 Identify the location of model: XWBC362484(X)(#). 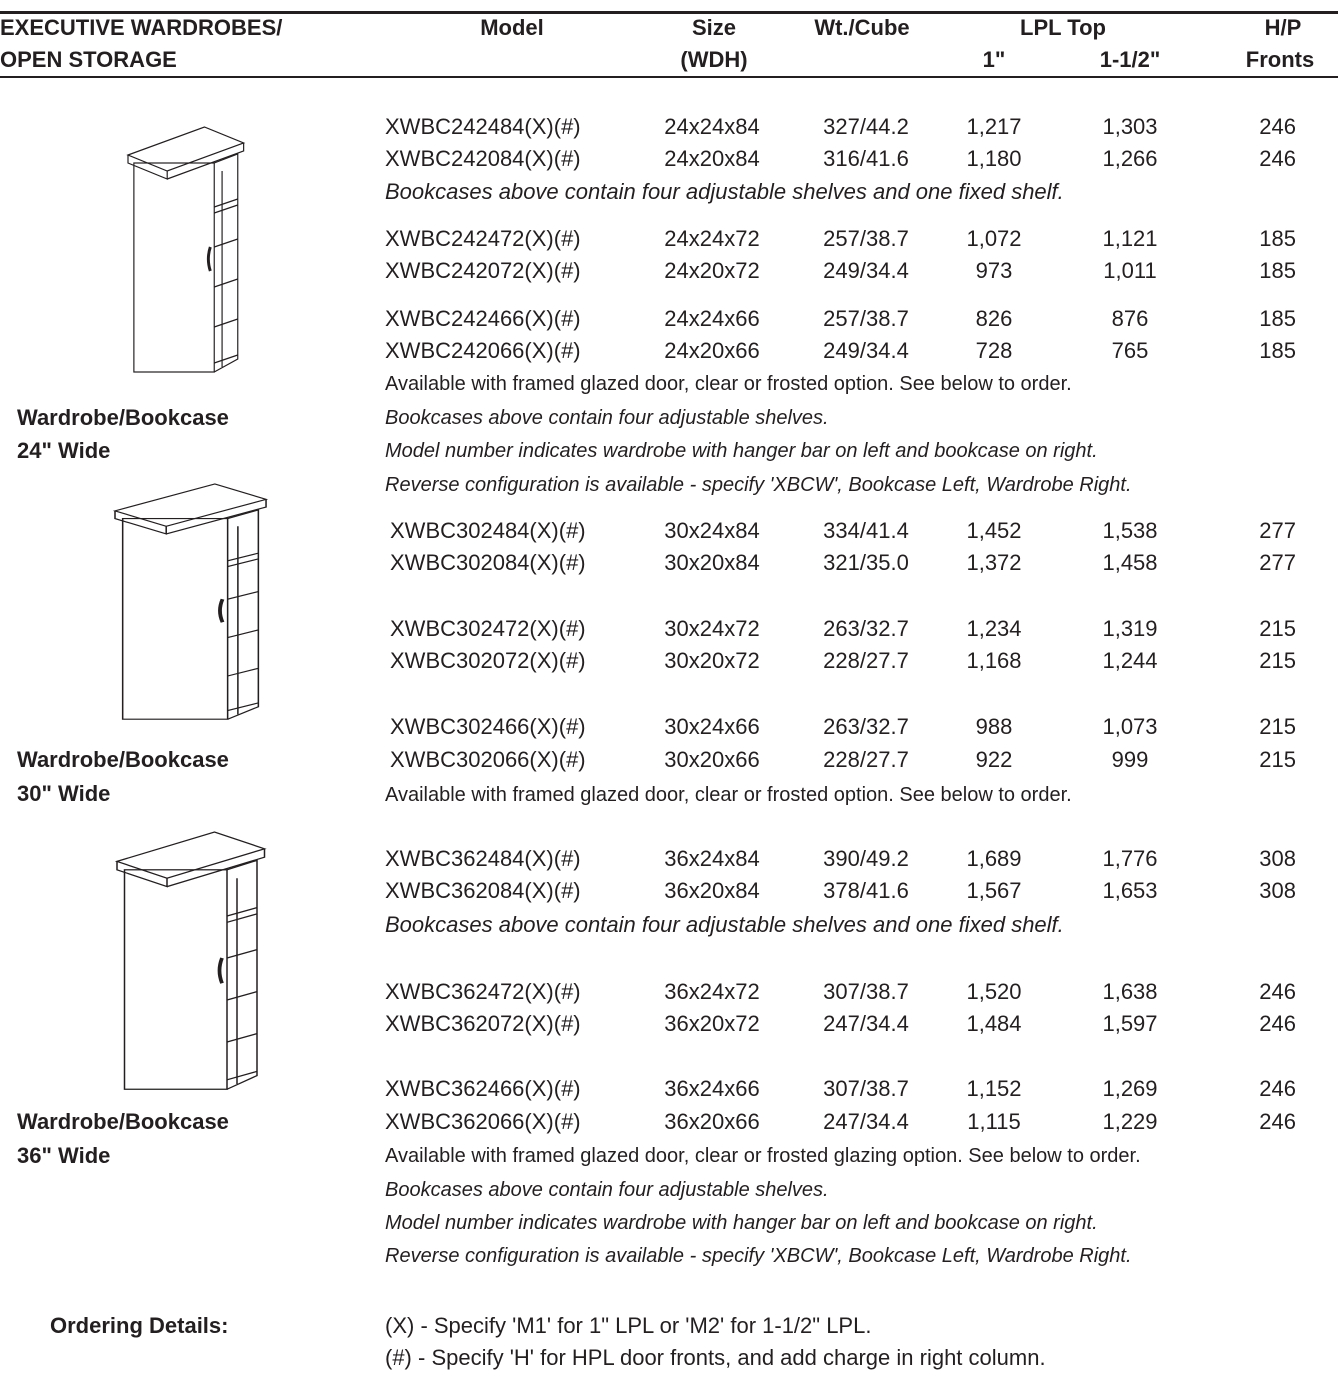
(483, 858).